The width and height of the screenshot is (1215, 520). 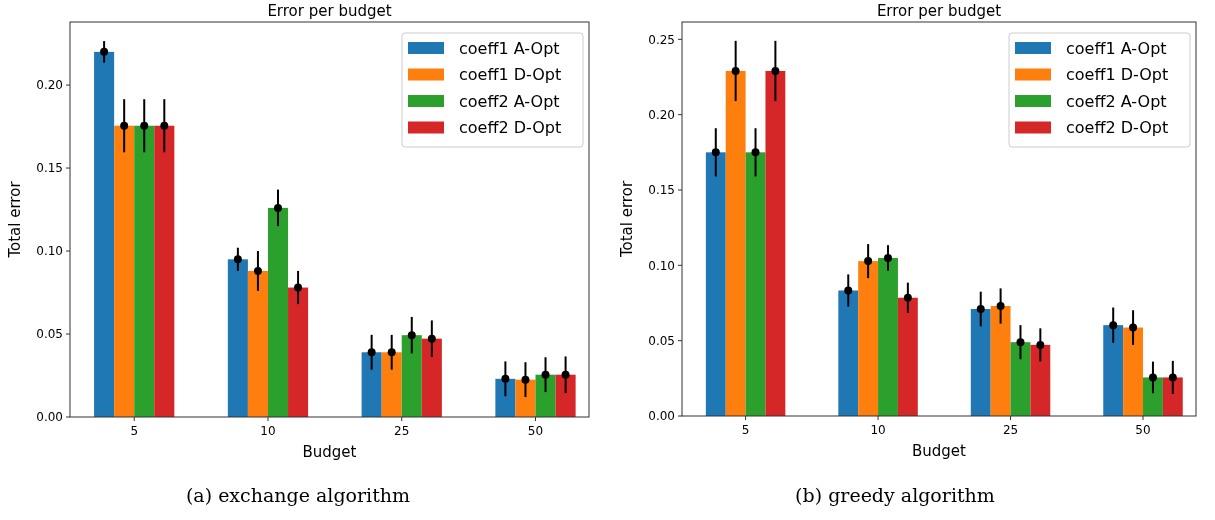 I want to click on text: (a) exchange algorithm, so click(x=298, y=495).